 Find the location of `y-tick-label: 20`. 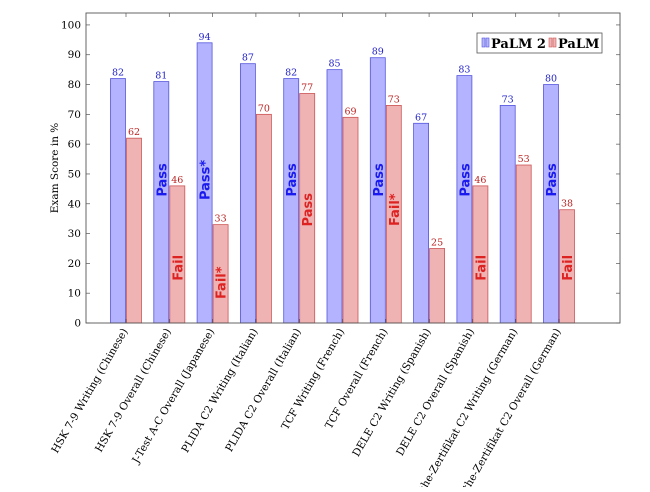

y-tick-label: 20 is located at coordinates (74, 264).